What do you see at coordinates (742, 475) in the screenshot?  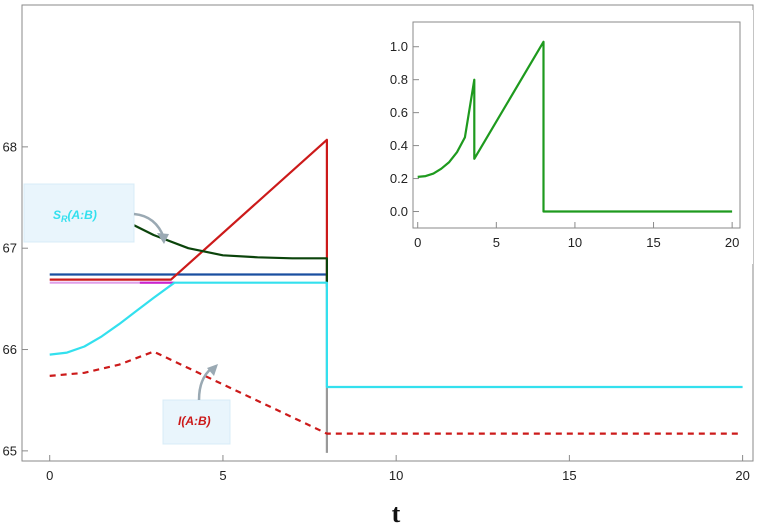 I see `main-x-tick-label: 20` at bounding box center [742, 475].